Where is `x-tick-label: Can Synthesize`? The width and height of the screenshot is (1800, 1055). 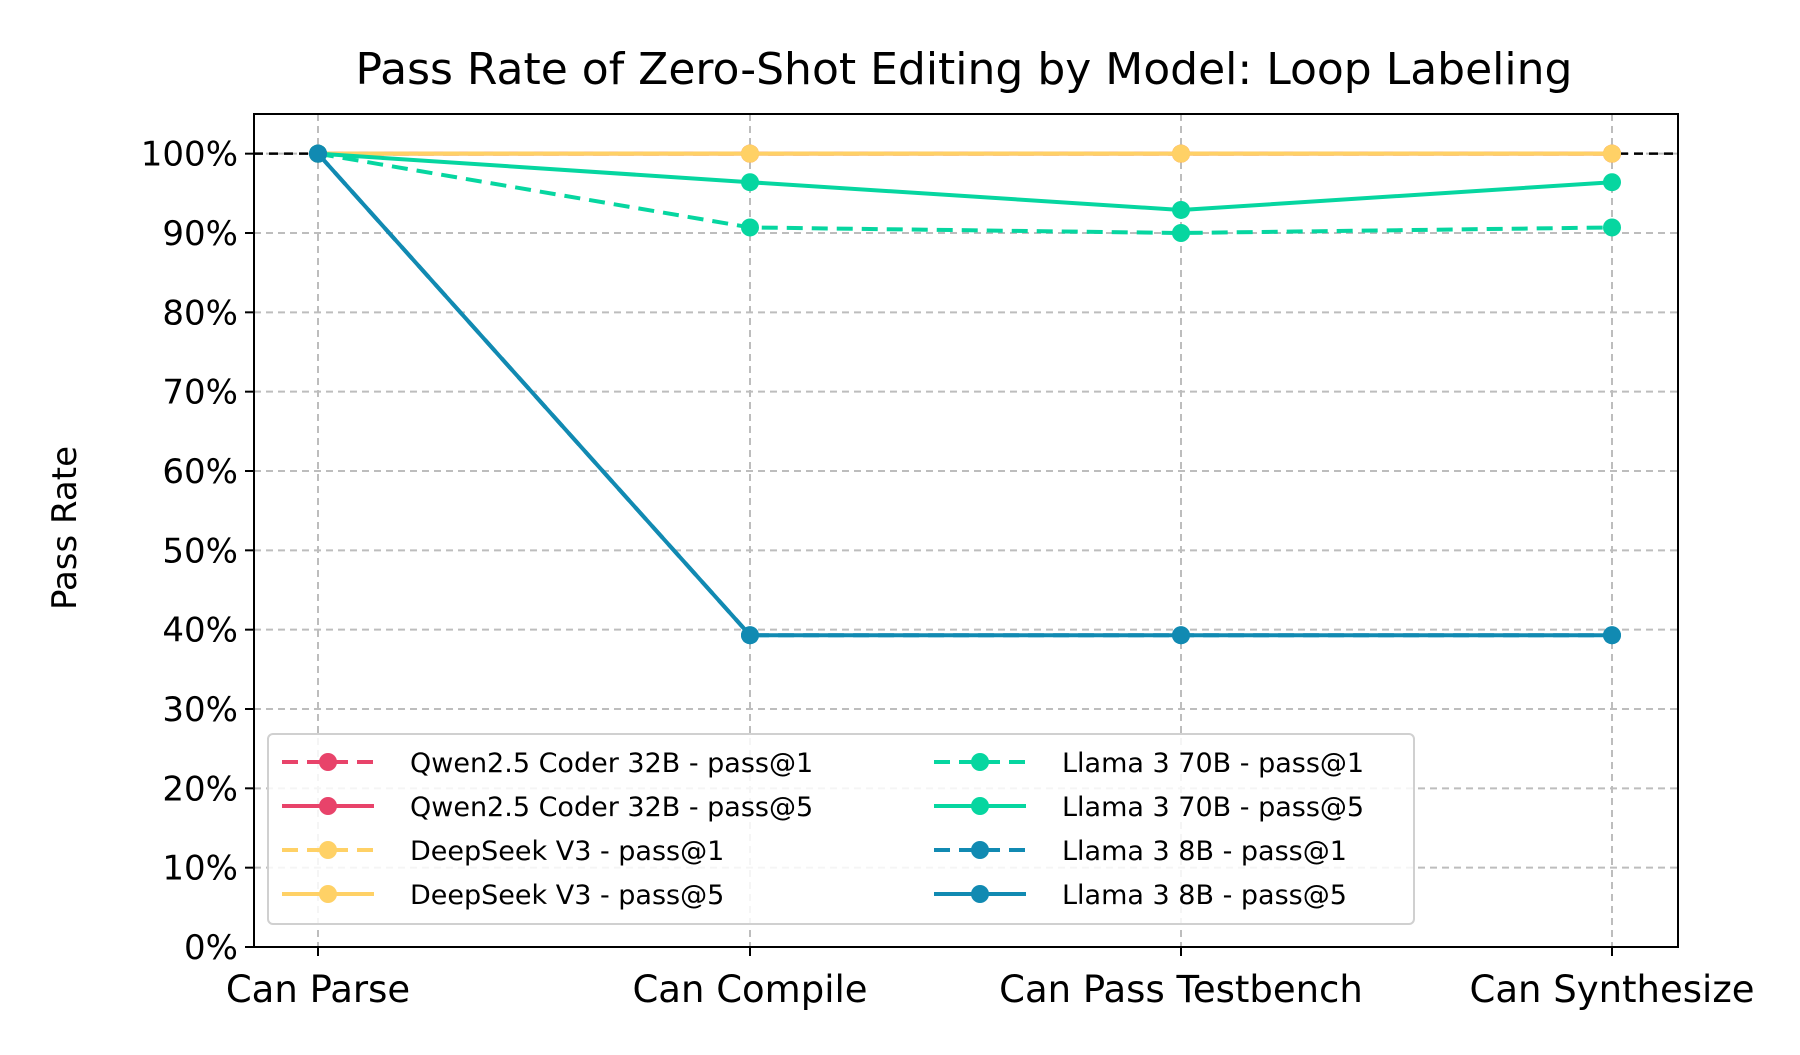 x-tick-label: Can Synthesize is located at coordinates (1611, 989).